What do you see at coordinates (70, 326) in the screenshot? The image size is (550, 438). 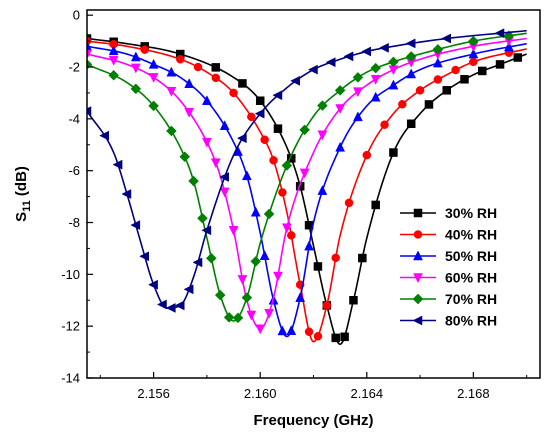 I see `y-tick-label: -12` at bounding box center [70, 326].